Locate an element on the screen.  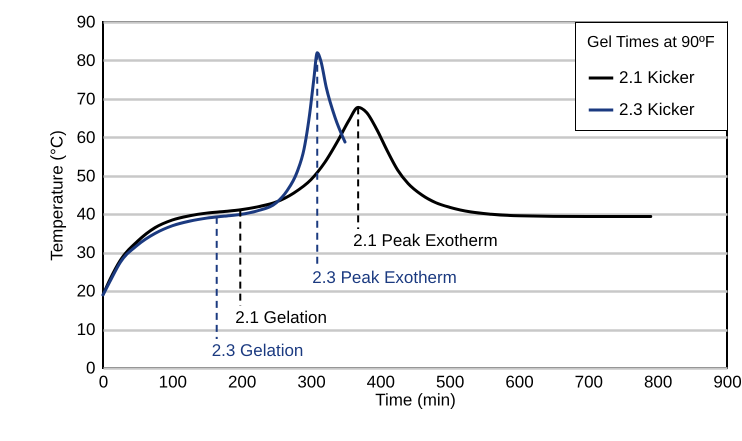
y-tick-label: 60 is located at coordinates (86, 137).